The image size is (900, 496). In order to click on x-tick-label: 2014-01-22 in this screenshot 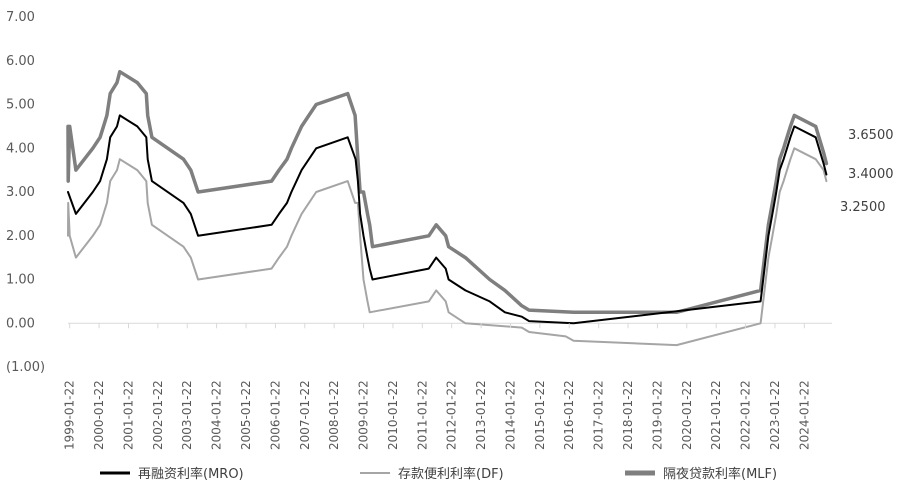, I will do `click(511, 415)`.